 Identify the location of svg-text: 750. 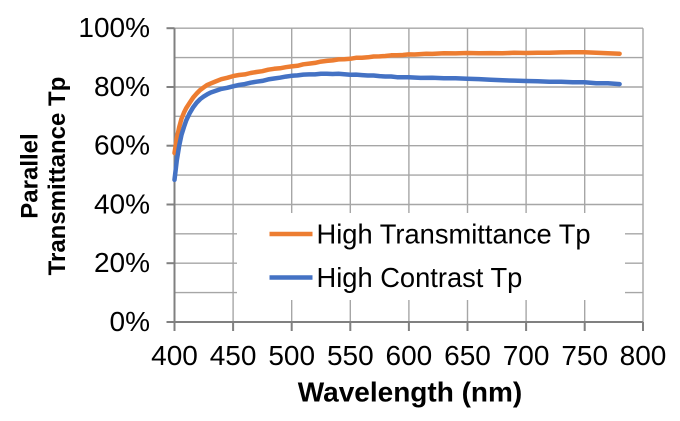
(584, 355).